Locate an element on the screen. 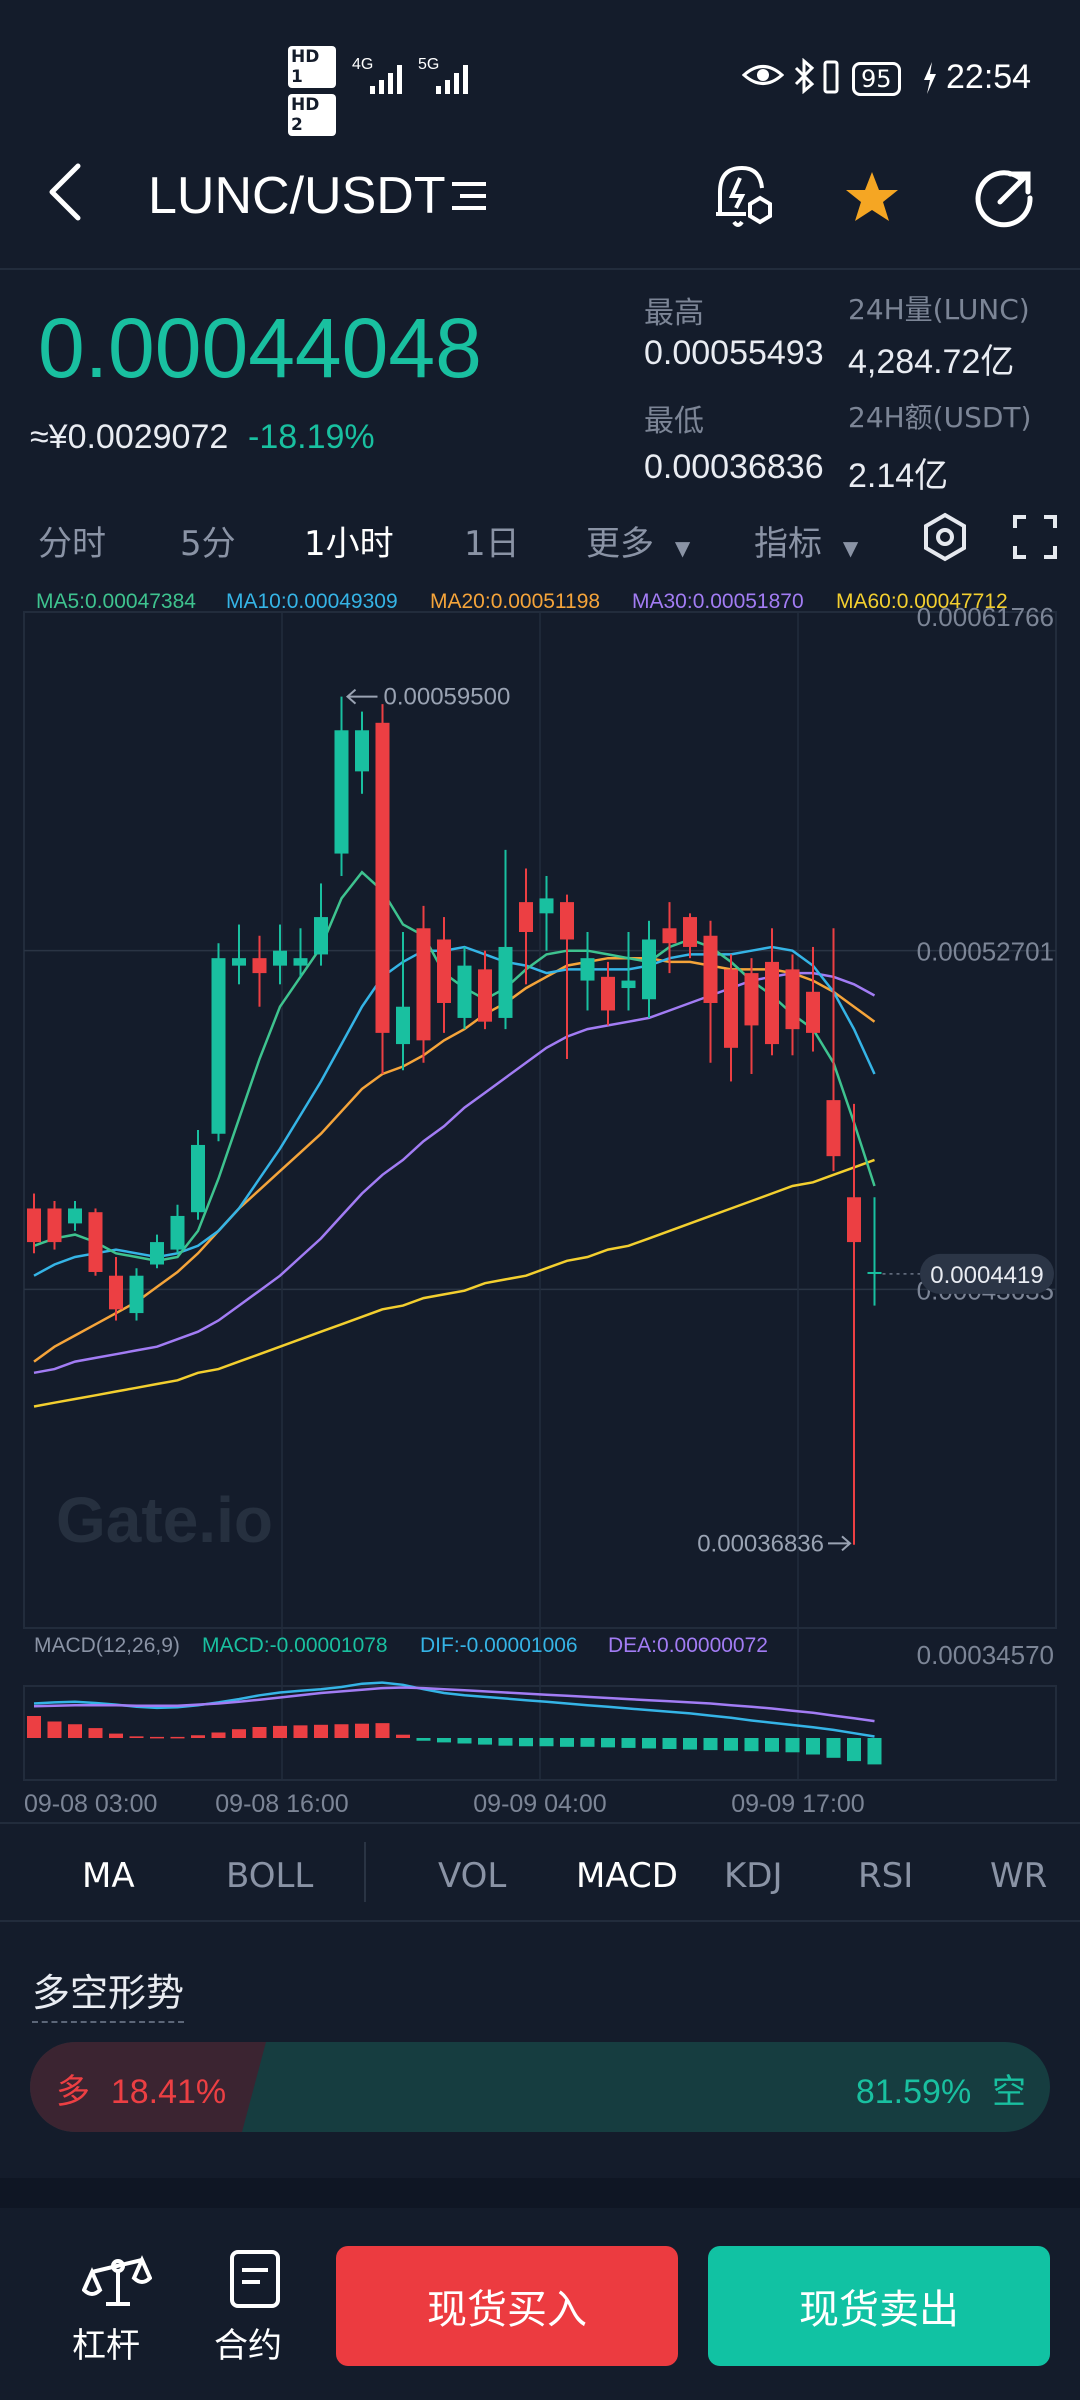  ma10-legend: MA10:0.00049309 is located at coordinates (312, 601).